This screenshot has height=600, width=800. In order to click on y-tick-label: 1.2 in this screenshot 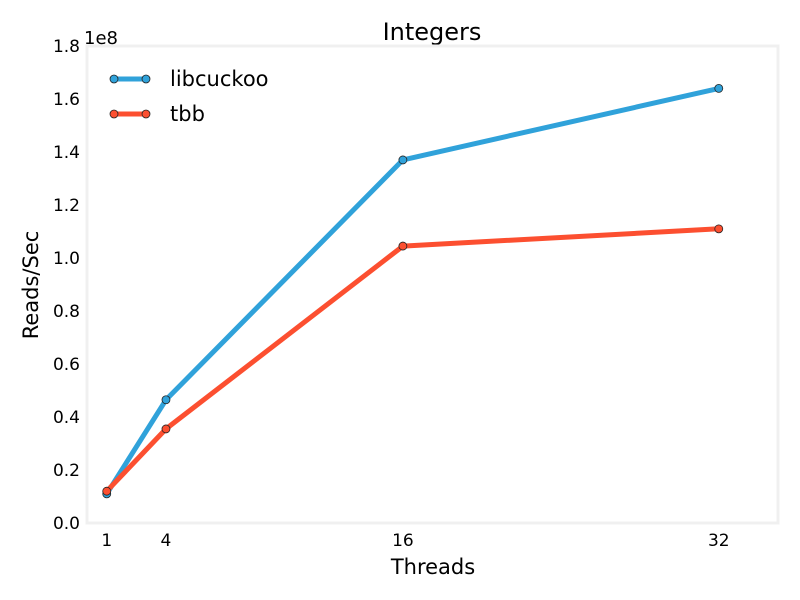, I will do `click(66, 206)`.